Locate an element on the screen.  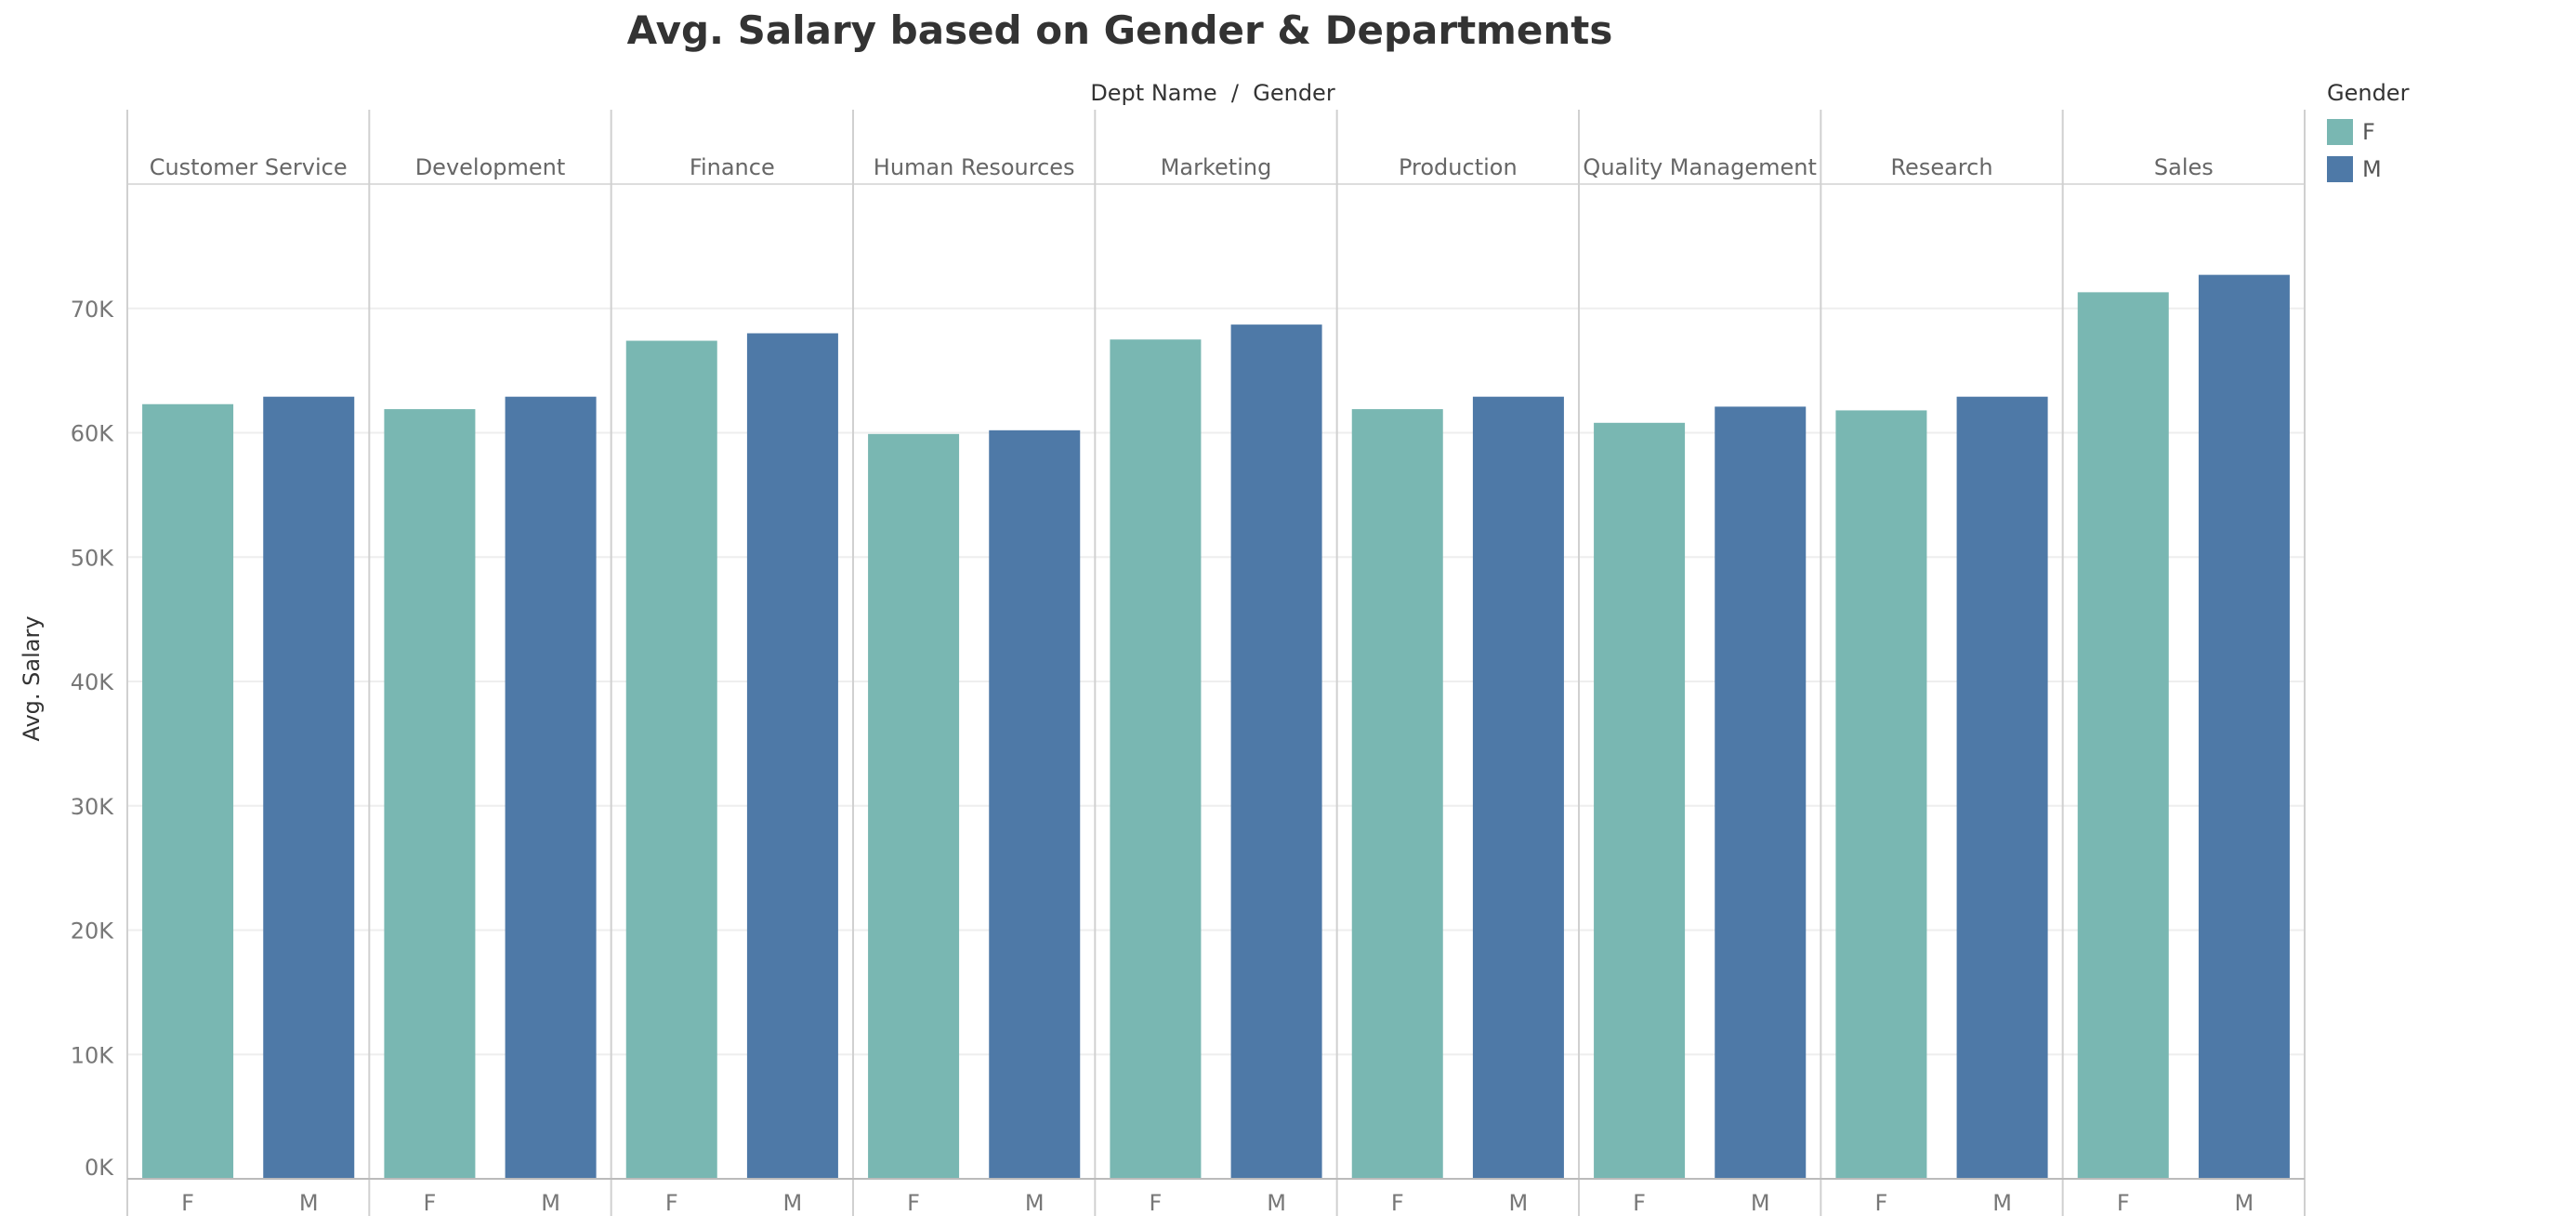
dept-header-label: Development is located at coordinates (490, 167).